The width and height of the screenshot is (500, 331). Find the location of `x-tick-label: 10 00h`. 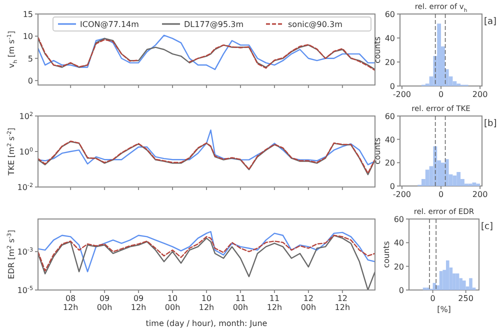

x-tick-label: 10 00h is located at coordinates (172, 303).